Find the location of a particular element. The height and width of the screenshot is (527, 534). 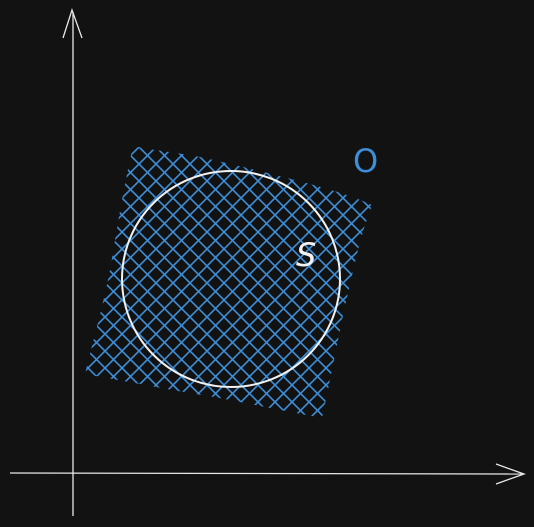

x-axis is located at coordinates (266, 473).